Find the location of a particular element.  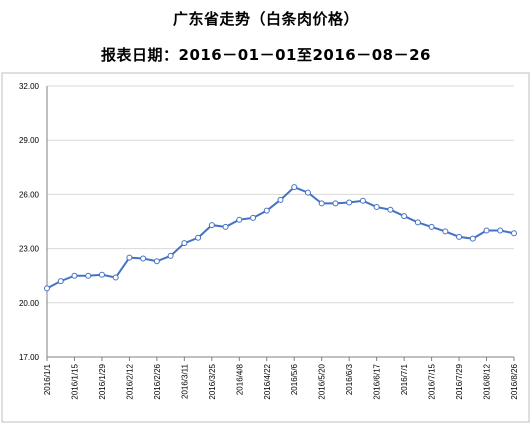

x-tick-label: 2016/7/1 is located at coordinates (404, 379).